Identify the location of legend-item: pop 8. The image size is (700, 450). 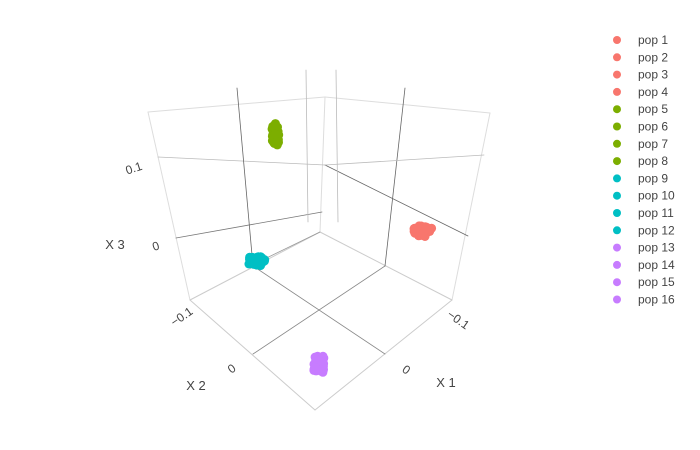
(640, 161).